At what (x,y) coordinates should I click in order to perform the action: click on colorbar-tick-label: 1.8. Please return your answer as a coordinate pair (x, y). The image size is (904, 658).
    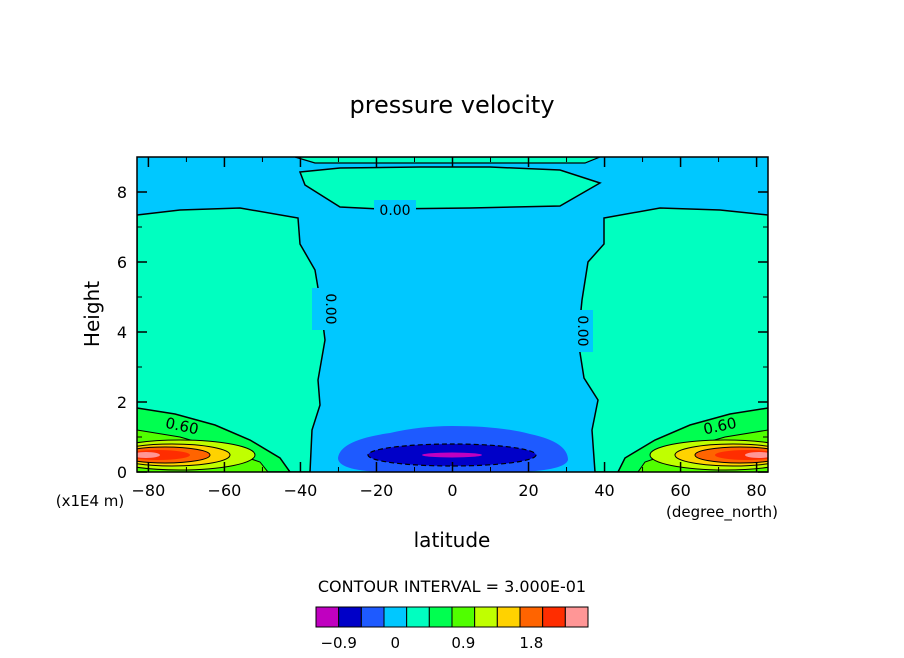
    Looking at the image, I should click on (531, 643).